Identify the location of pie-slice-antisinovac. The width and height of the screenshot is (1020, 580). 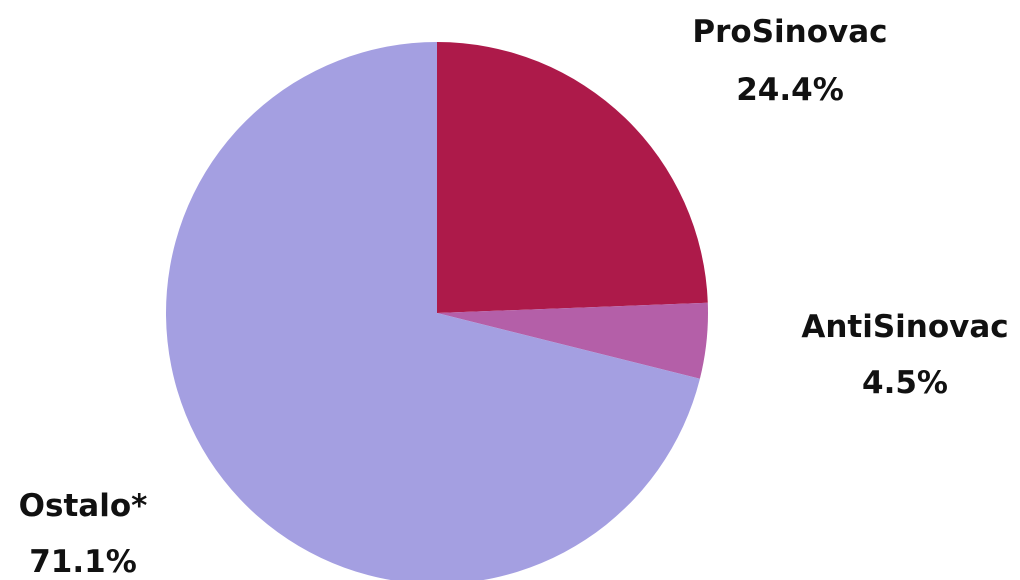
(572, 340).